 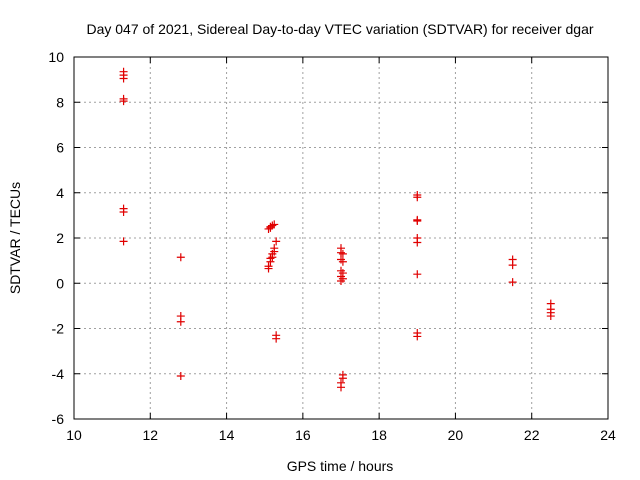 What do you see at coordinates (532, 435) in the screenshot?
I see `x-tick-label: 22` at bounding box center [532, 435].